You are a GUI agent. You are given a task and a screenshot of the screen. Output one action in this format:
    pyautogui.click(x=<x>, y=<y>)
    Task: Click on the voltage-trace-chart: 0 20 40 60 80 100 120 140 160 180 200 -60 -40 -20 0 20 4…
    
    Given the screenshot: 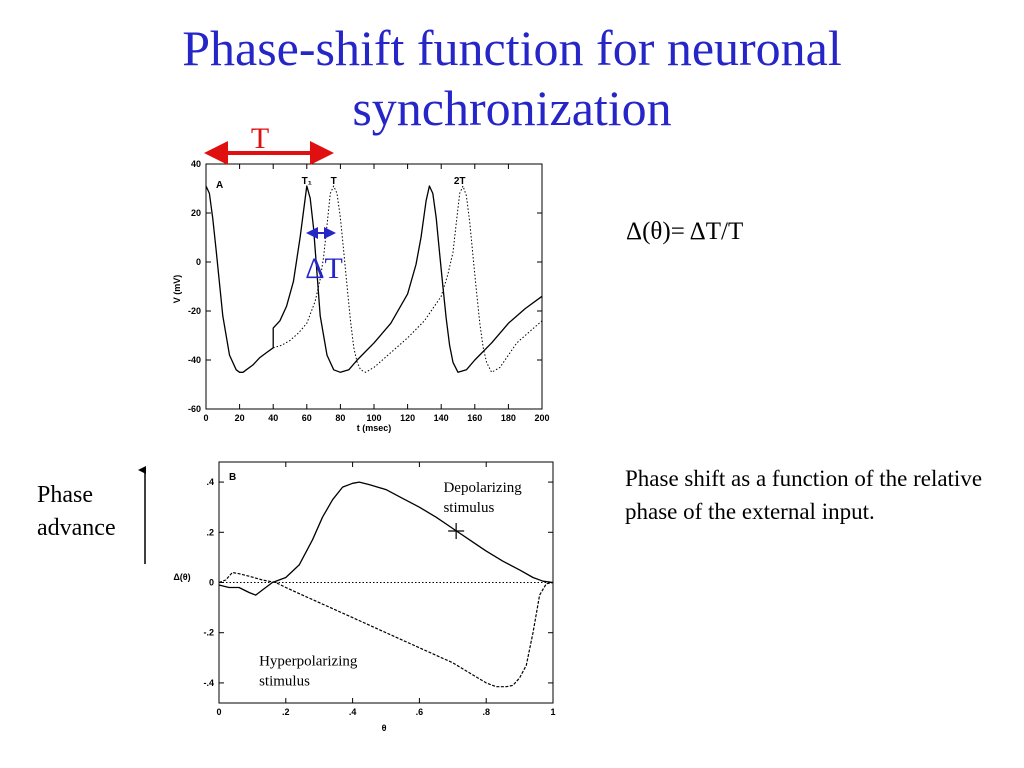 What is the action you would take?
    pyautogui.click(x=361, y=296)
    